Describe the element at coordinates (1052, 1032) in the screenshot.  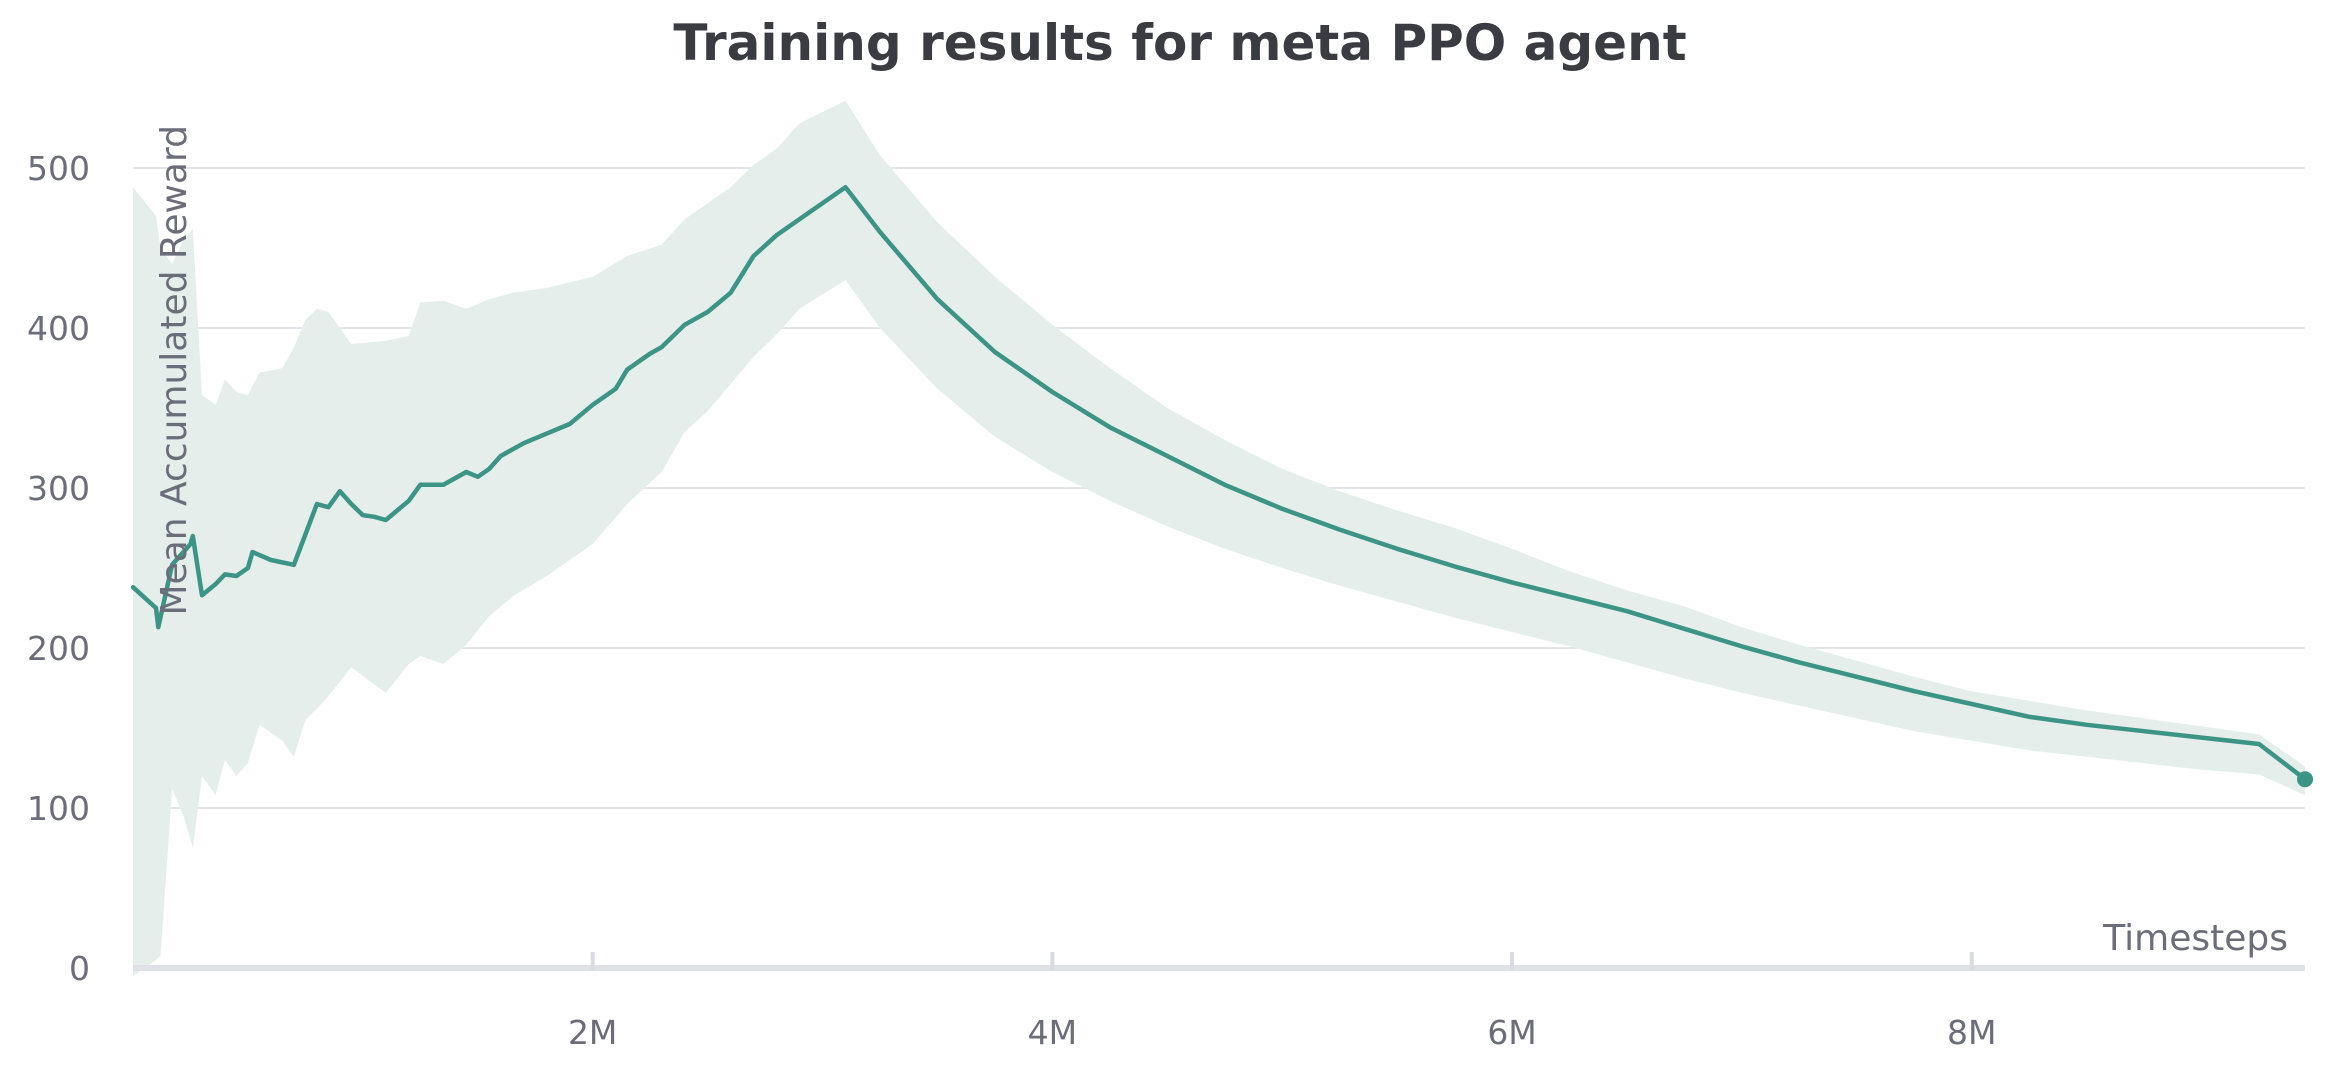
I see `x-tick-label: 4M` at that location.